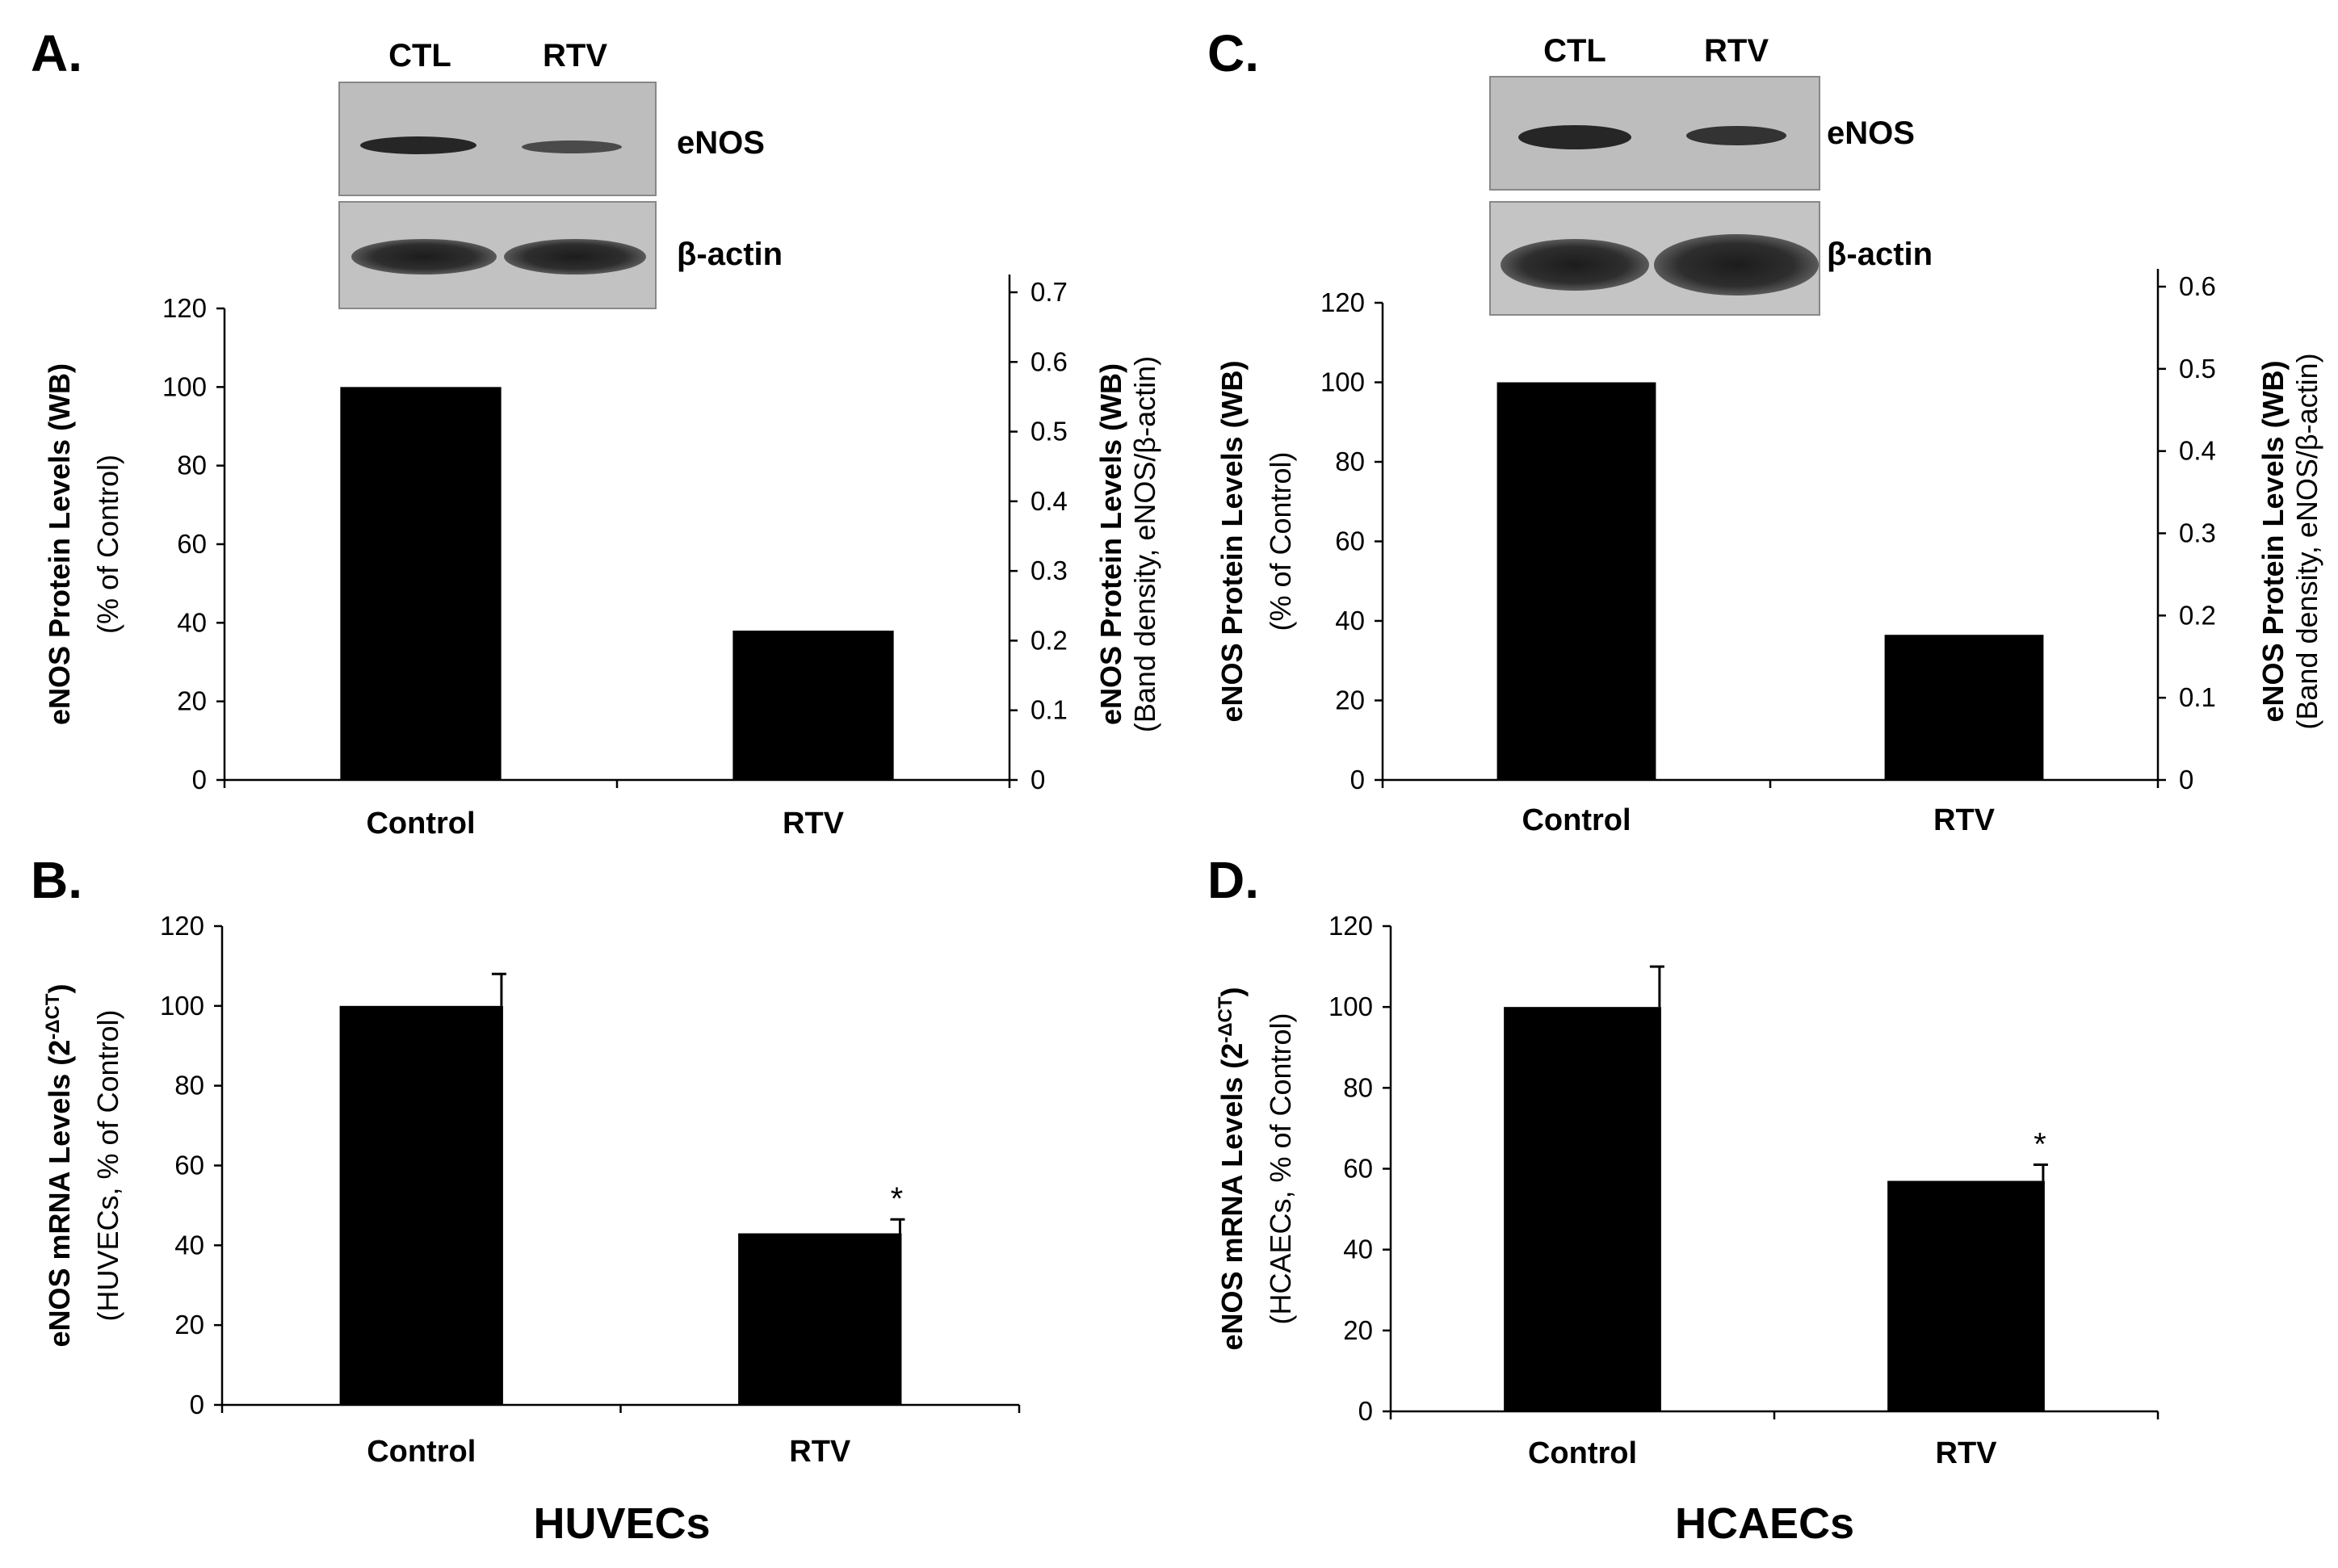 The height and width of the screenshot is (1568, 2338). What do you see at coordinates (192, 622) in the screenshot?
I see `y-tick-label-a: 40` at bounding box center [192, 622].